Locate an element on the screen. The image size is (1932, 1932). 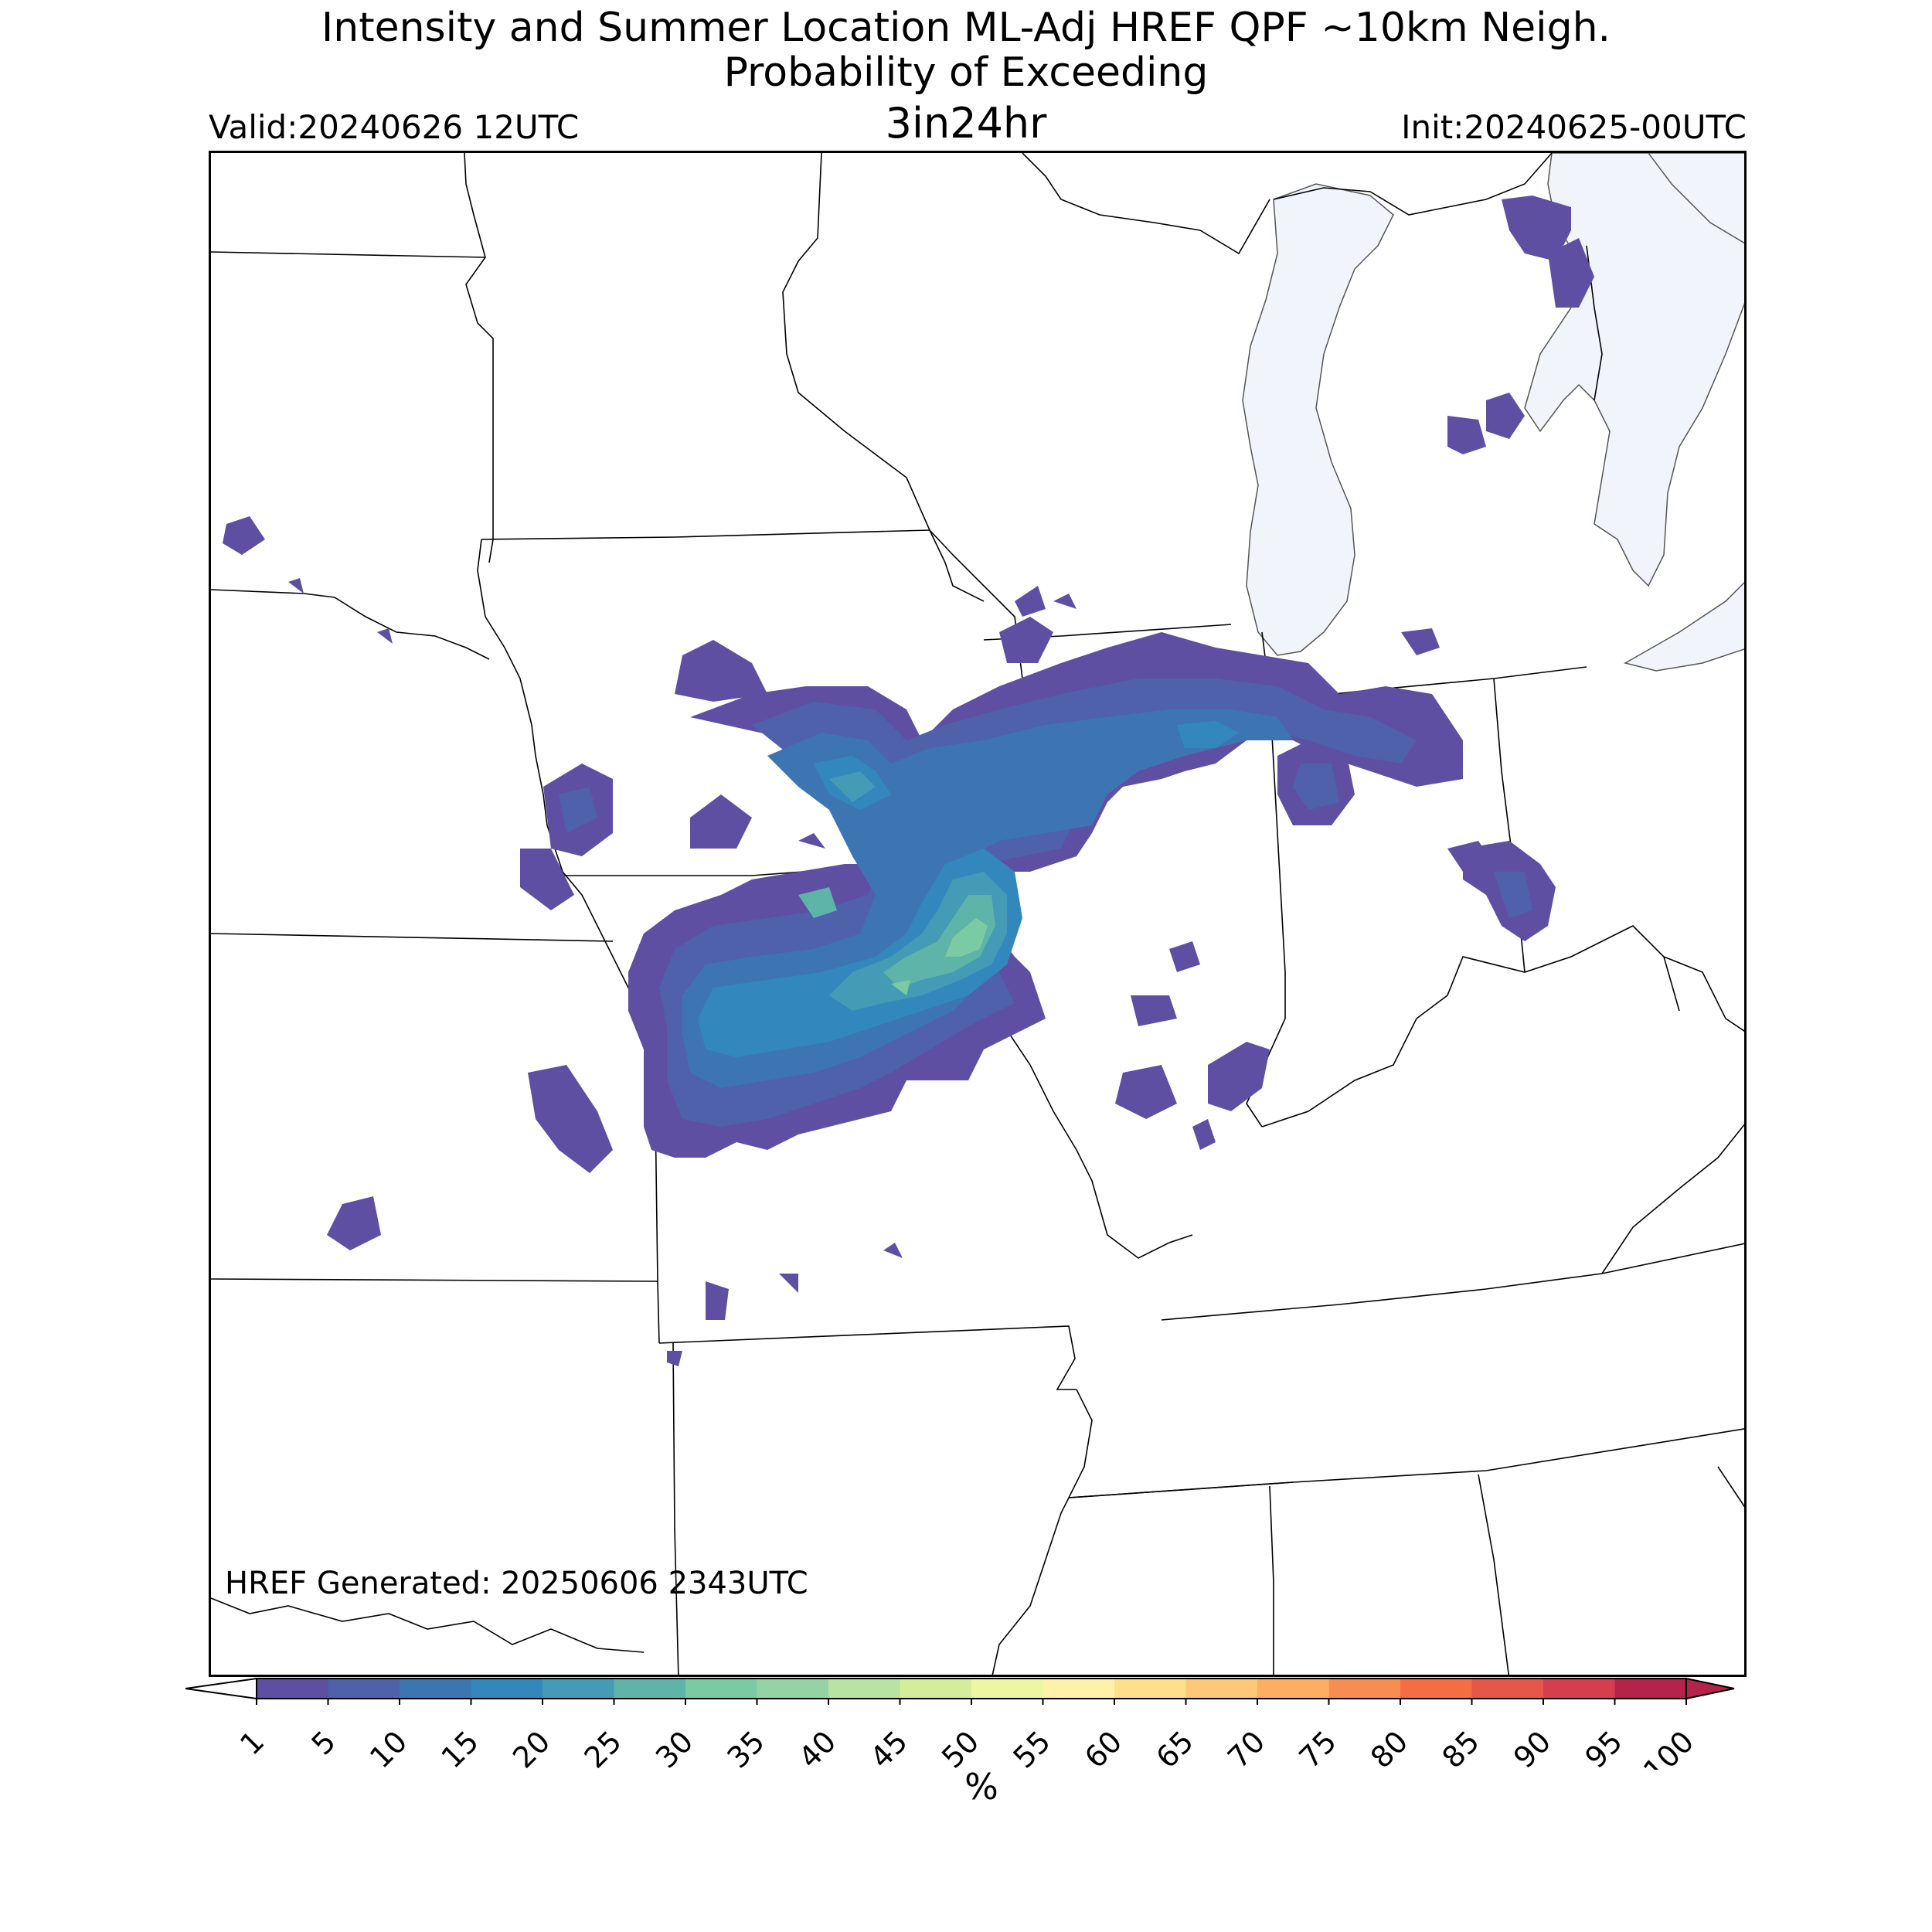
ky-east is located at coordinates (1703, 994).